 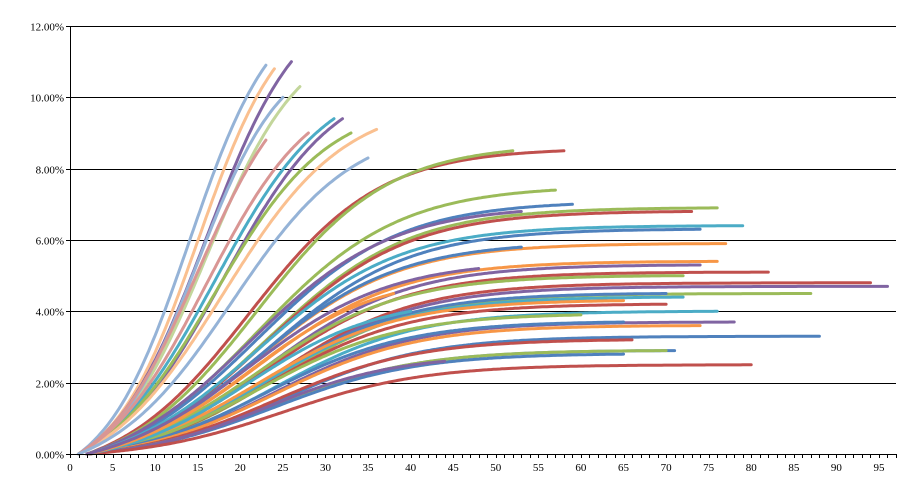 What do you see at coordinates (50, 313) in the screenshot?
I see `y-tick-label: 4.00%` at bounding box center [50, 313].